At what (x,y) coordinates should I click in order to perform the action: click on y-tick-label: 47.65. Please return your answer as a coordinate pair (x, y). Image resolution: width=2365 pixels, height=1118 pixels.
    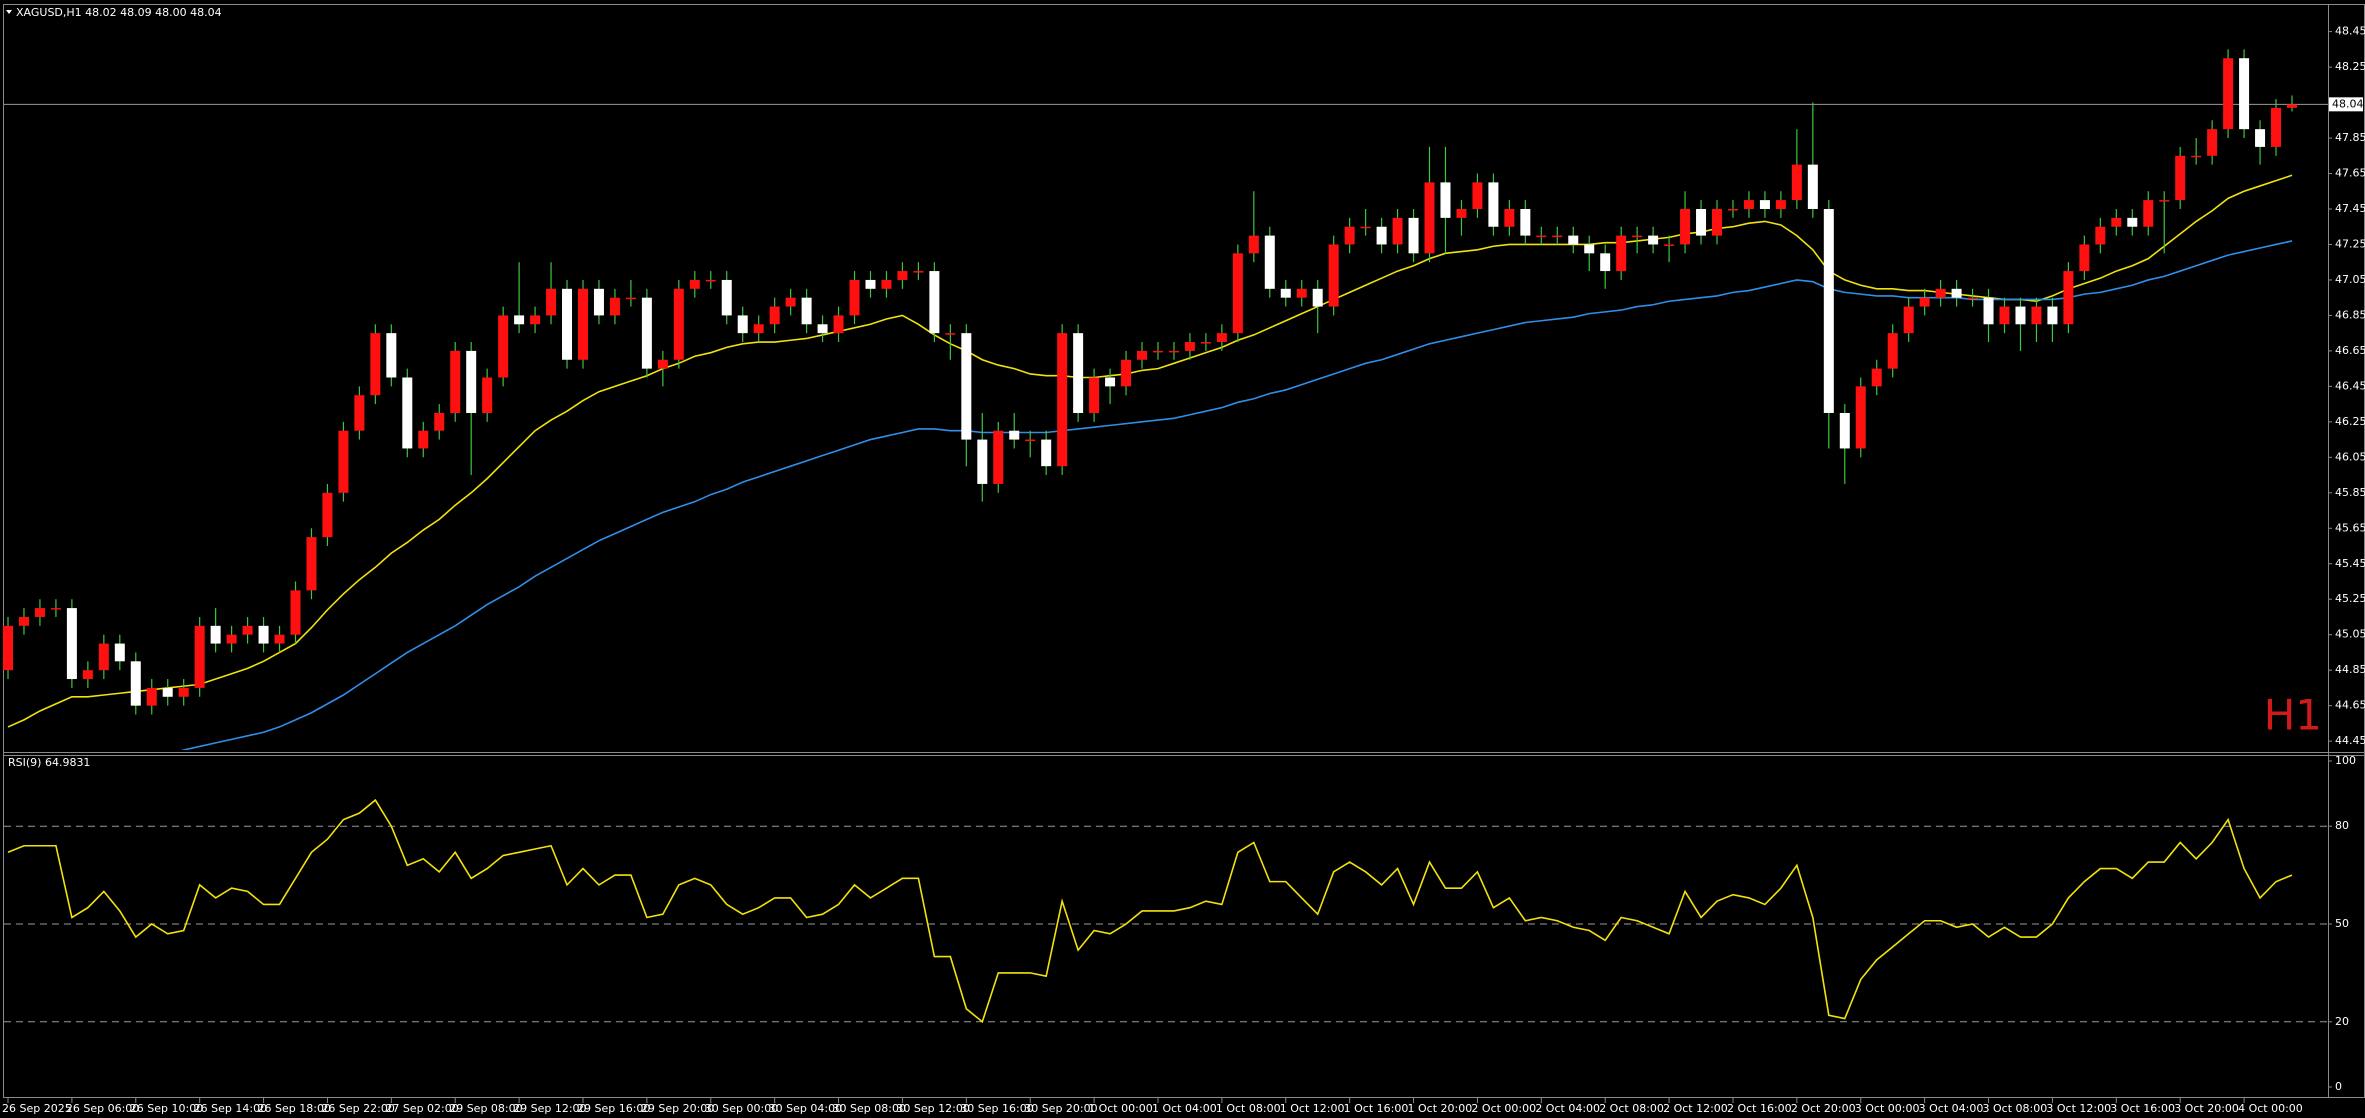
    Looking at the image, I should click on (2350, 173).